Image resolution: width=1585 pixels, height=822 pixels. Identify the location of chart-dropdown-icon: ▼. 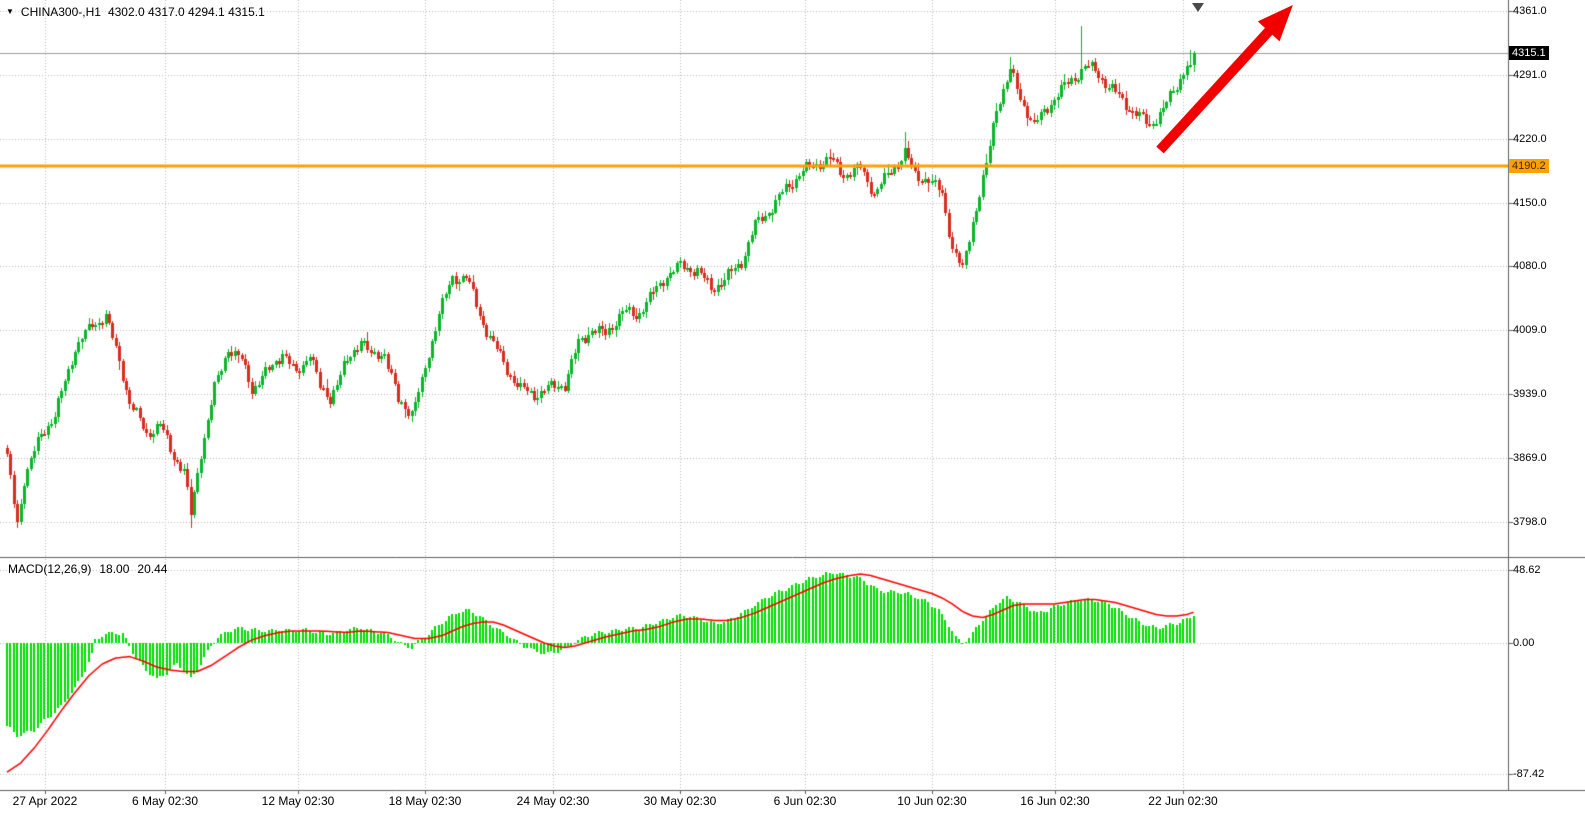
(10, 11).